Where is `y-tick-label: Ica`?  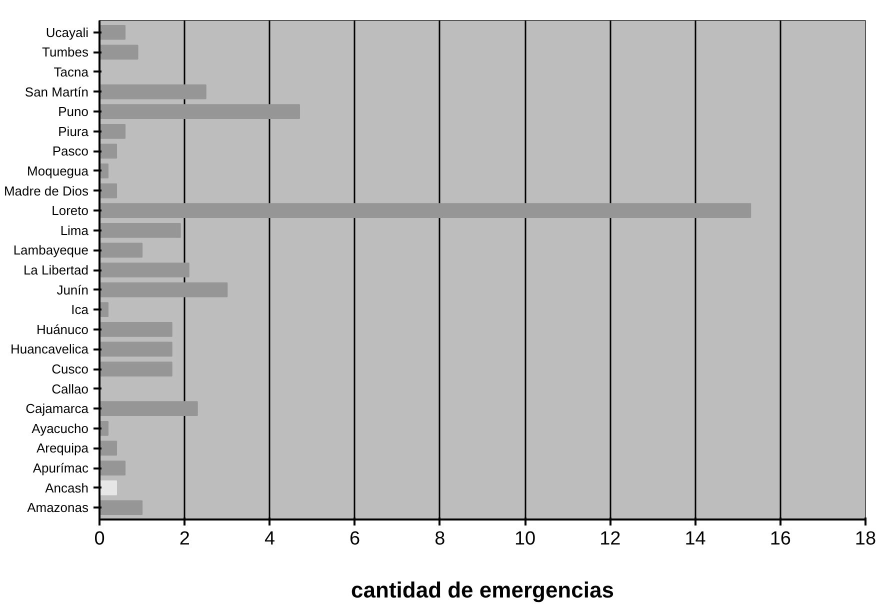
y-tick-label: Ica is located at coordinates (80, 310).